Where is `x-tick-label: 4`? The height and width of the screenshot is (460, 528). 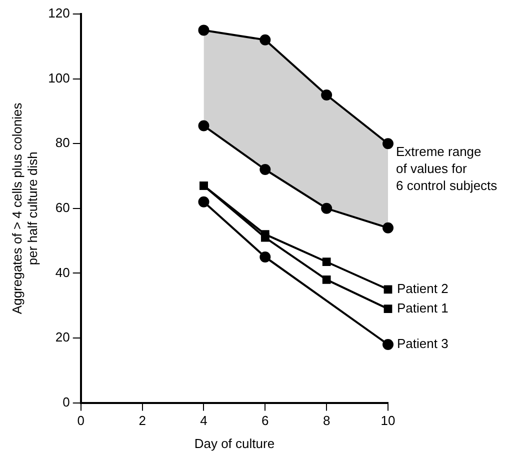 x-tick-label: 4 is located at coordinates (204, 420).